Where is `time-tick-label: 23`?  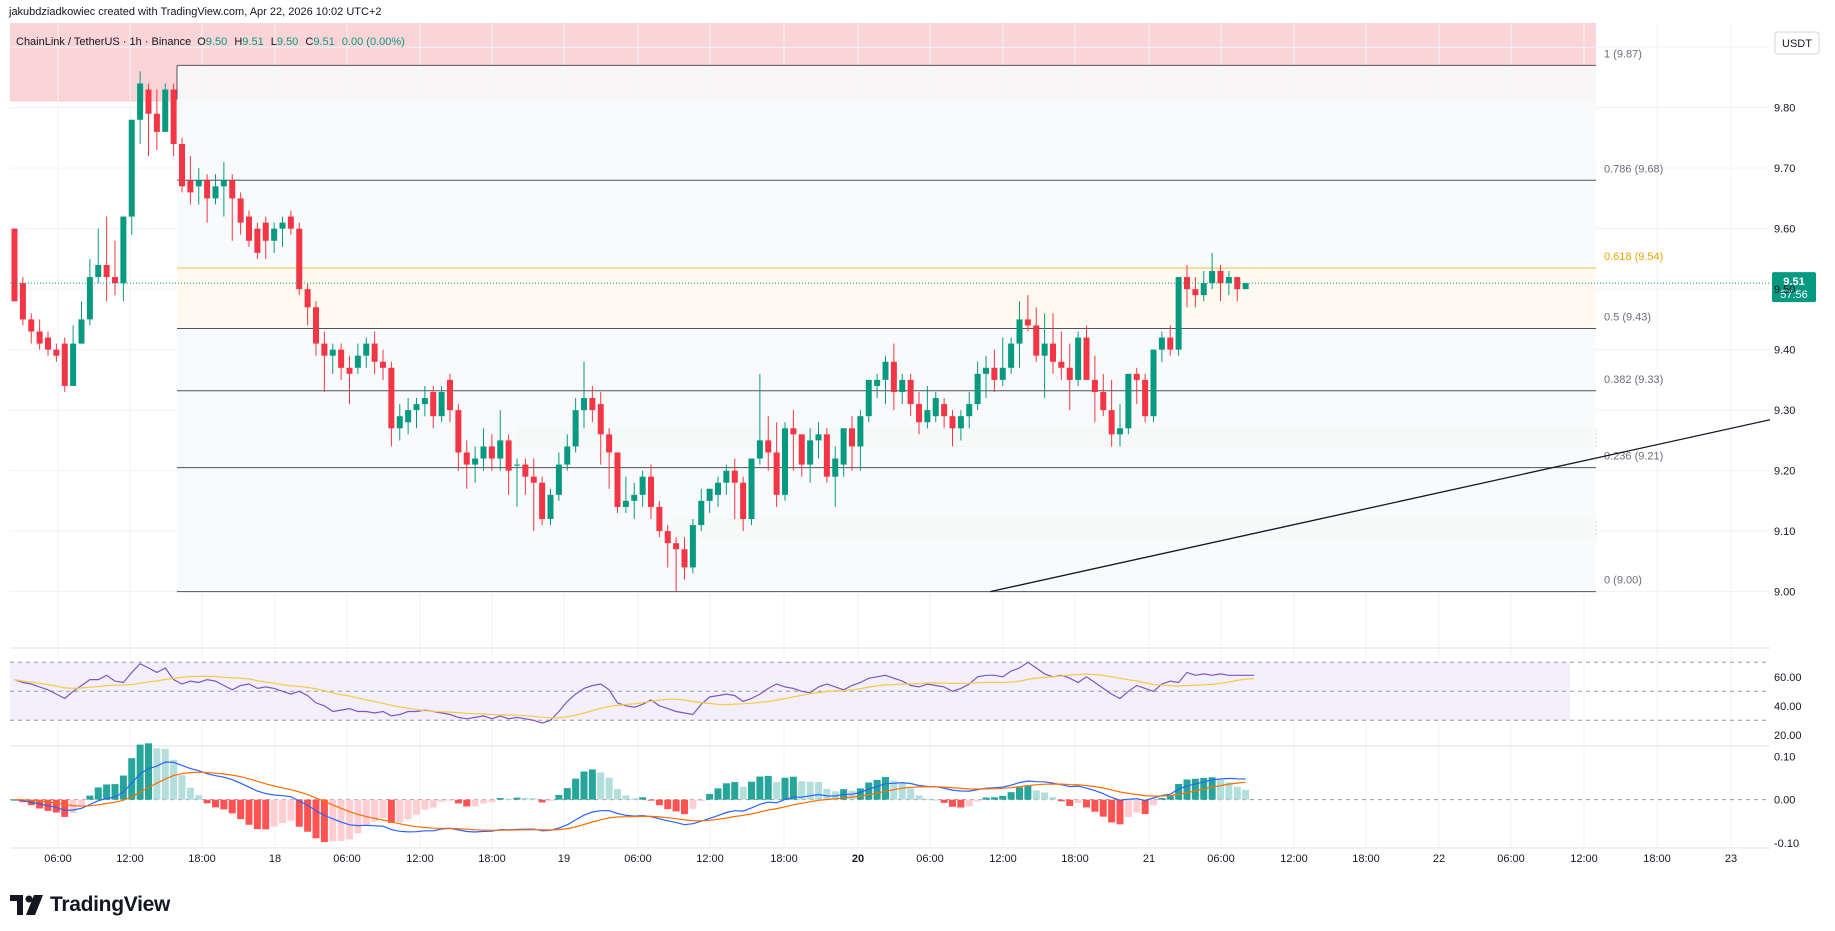
time-tick-label: 23 is located at coordinates (1731, 859).